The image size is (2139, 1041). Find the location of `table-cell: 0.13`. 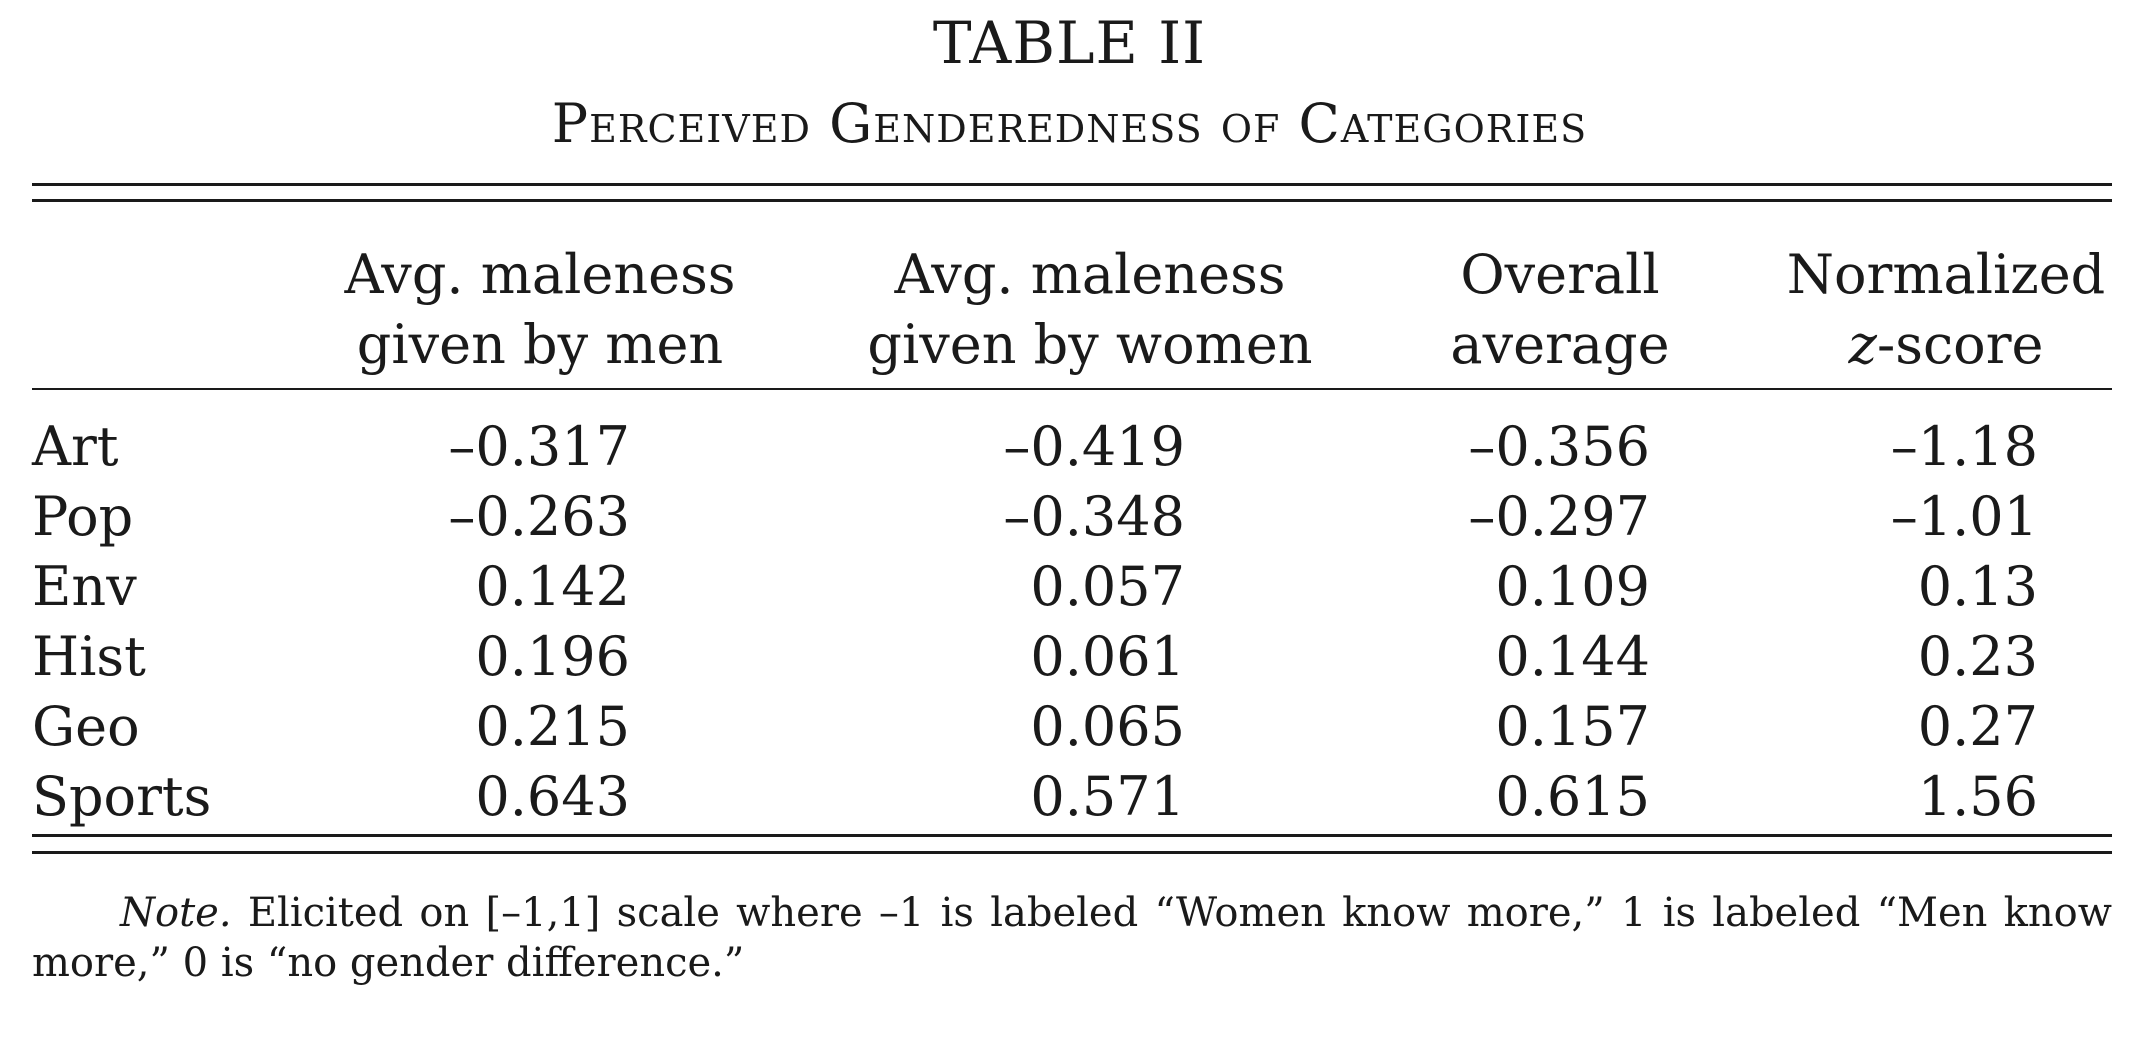

table-cell: 0.13 is located at coordinates (1977, 586).